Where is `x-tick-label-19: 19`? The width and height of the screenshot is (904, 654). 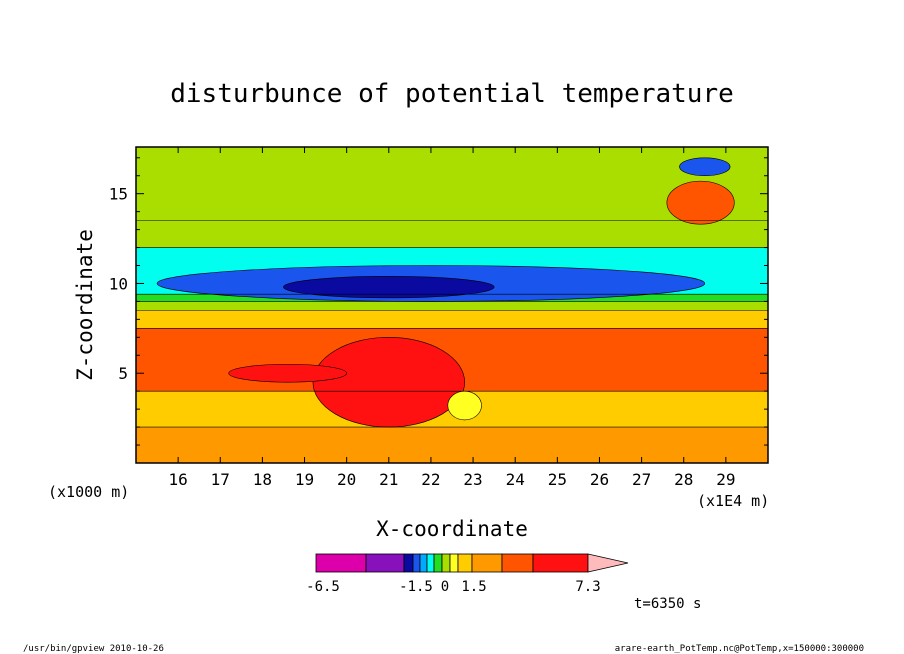 x-tick-label-19: 19 is located at coordinates (304, 479).